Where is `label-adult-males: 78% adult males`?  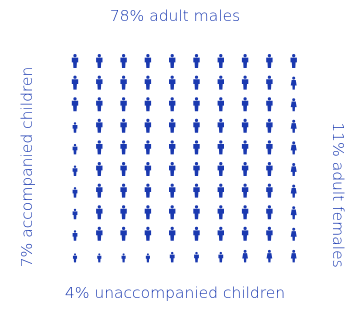 label-adult-males: 78% adult males is located at coordinates (175, 16).